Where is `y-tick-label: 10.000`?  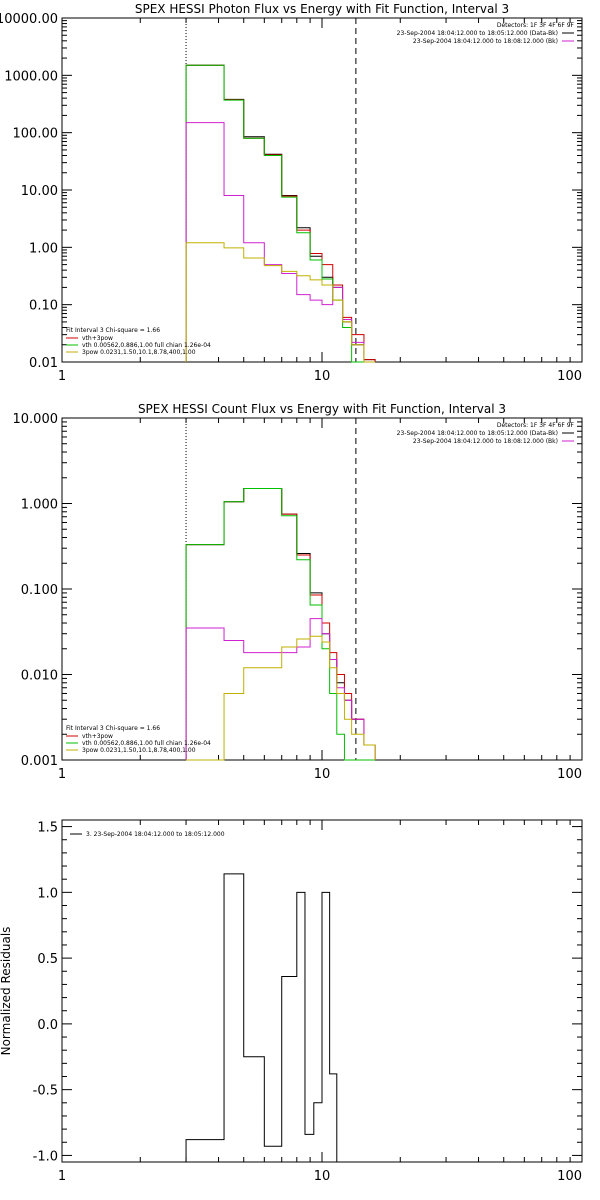 y-tick-label: 10.000 is located at coordinates (36, 419).